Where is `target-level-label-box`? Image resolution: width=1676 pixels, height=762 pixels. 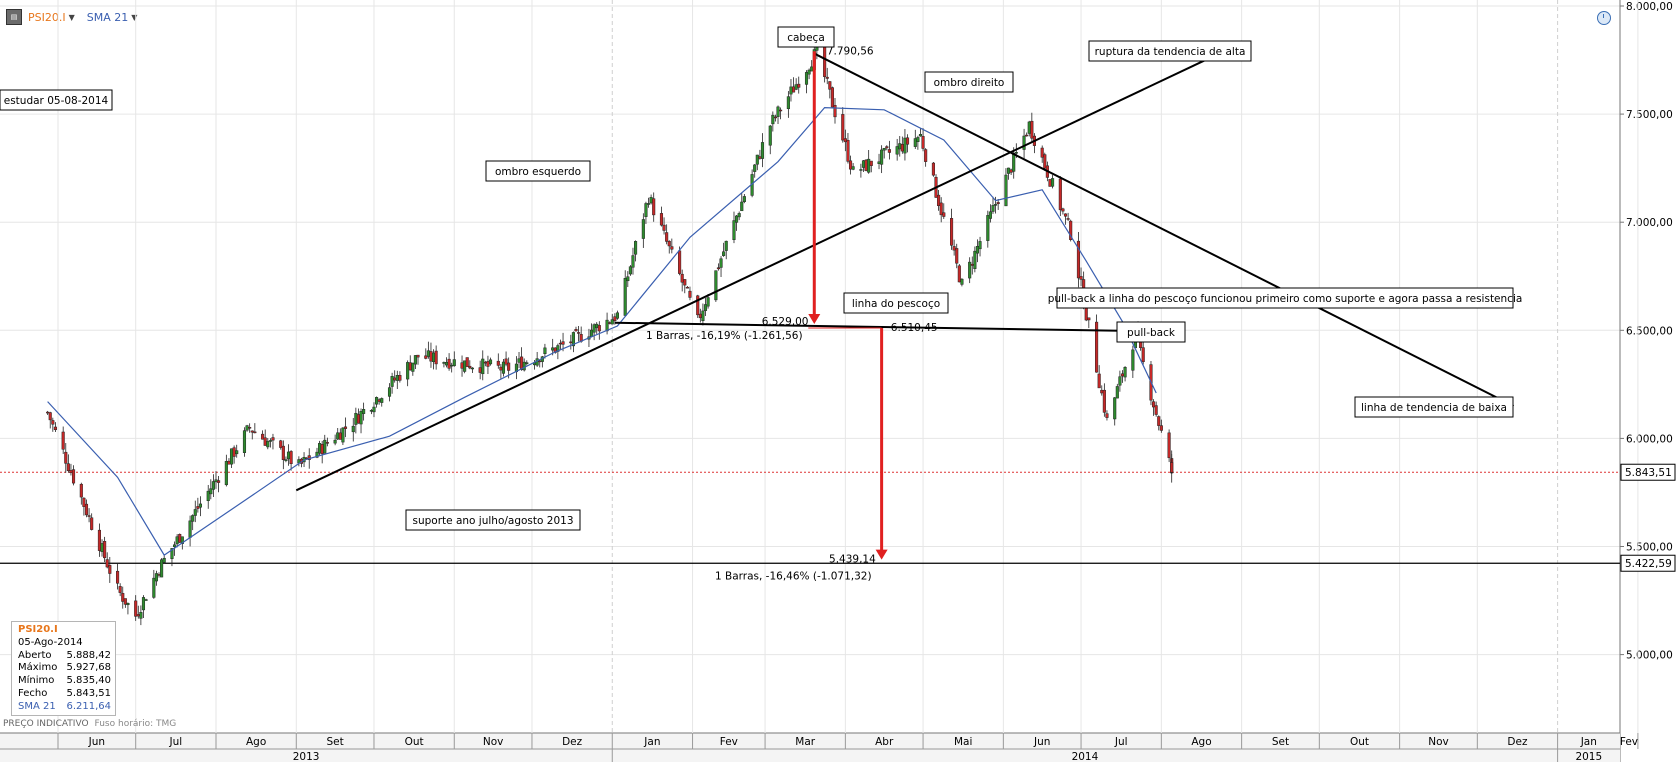 target-level-label-box is located at coordinates (1648, 563).